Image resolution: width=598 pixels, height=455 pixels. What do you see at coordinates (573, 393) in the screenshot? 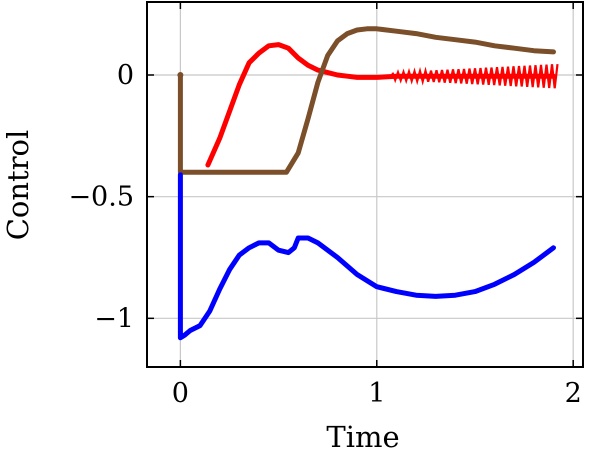
I see `x-tick-label: 2` at bounding box center [573, 393].